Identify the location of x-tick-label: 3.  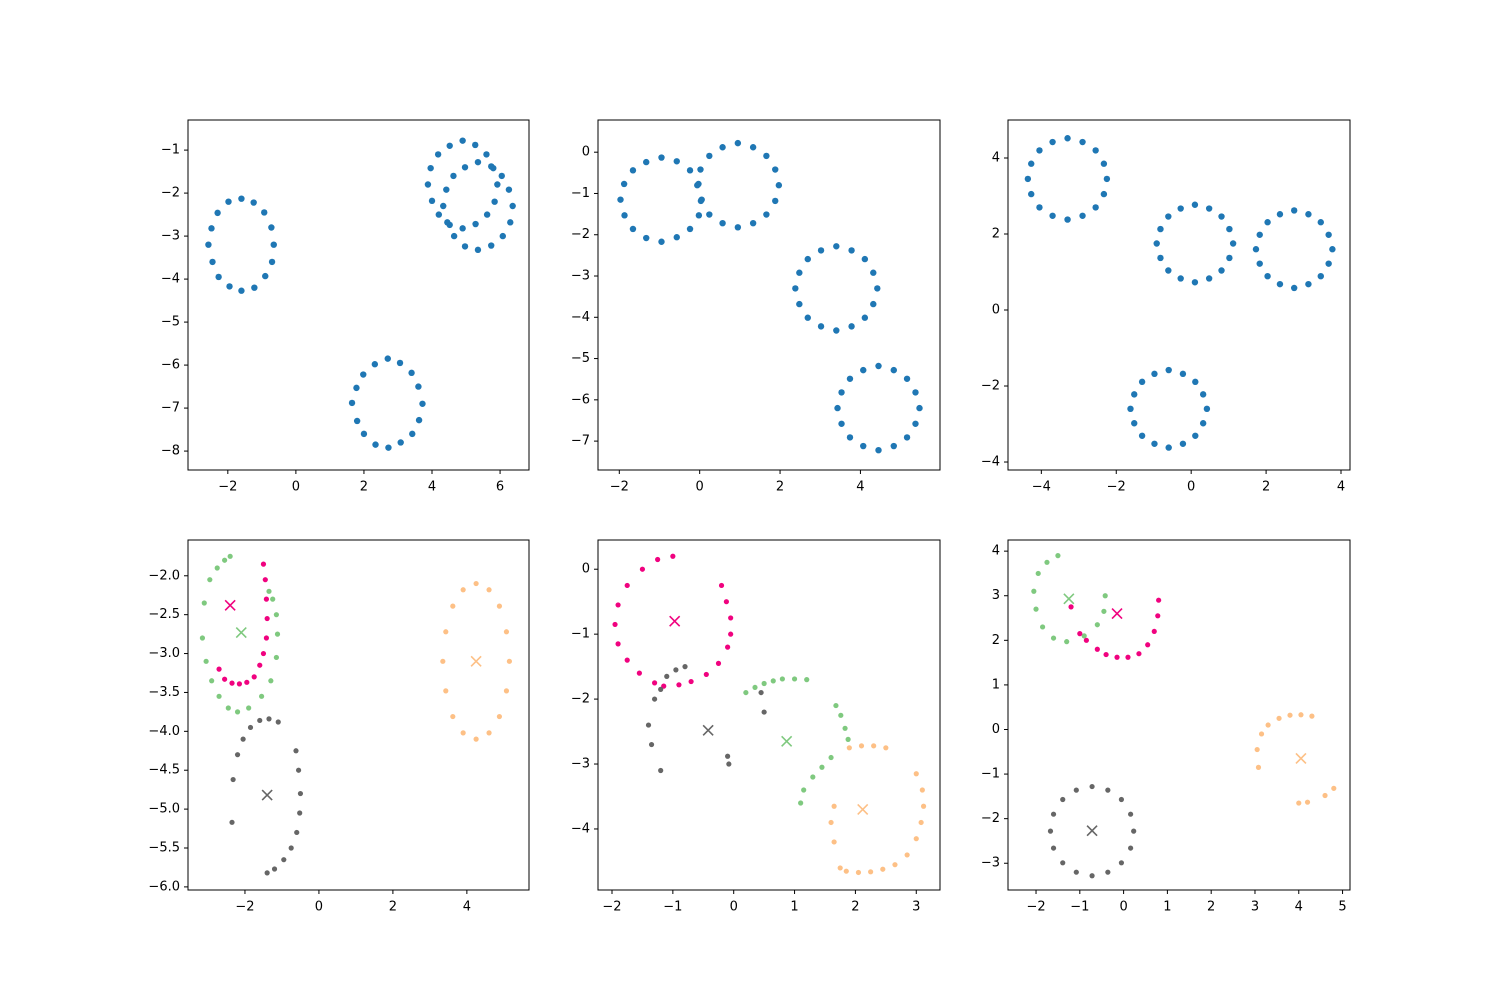
(916, 907).